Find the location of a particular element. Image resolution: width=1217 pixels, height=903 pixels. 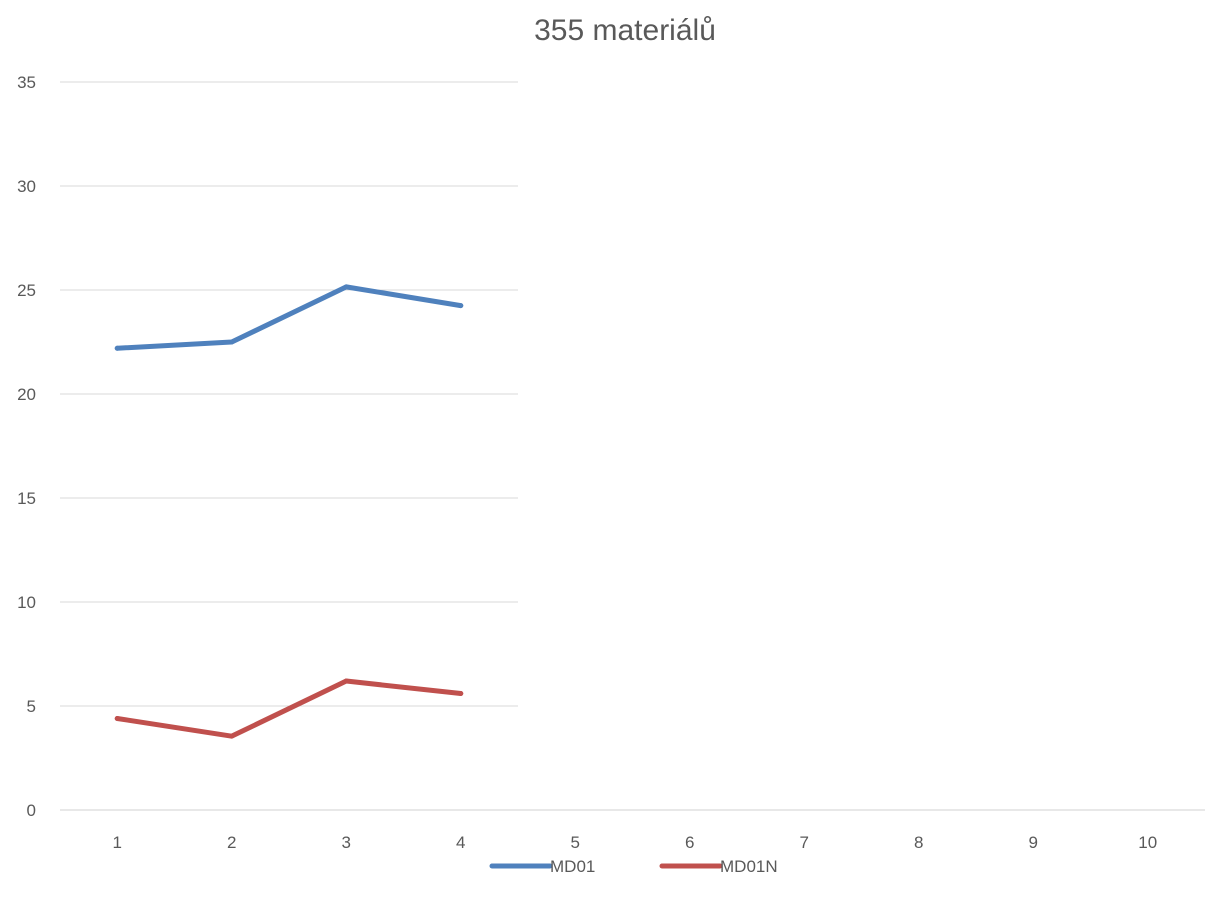

y-axis-ticks: 0 5 10 15 20 25 30 35 is located at coordinates (26, 446).